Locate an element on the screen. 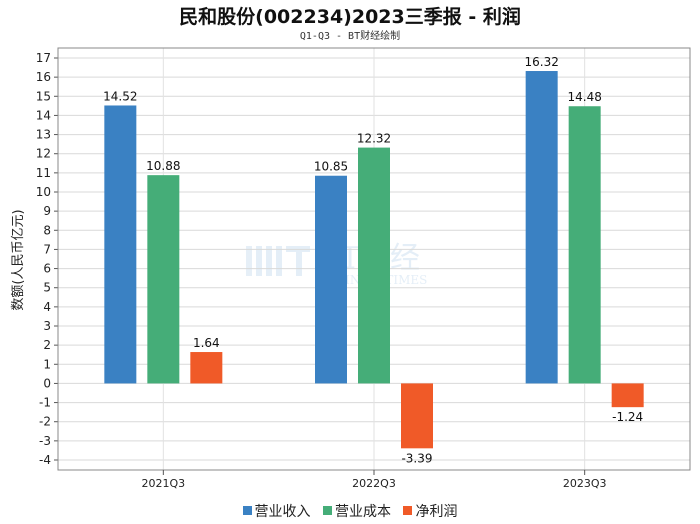 This screenshot has width=700, height=524. y-tick-label: -4 is located at coordinates (45, 460).